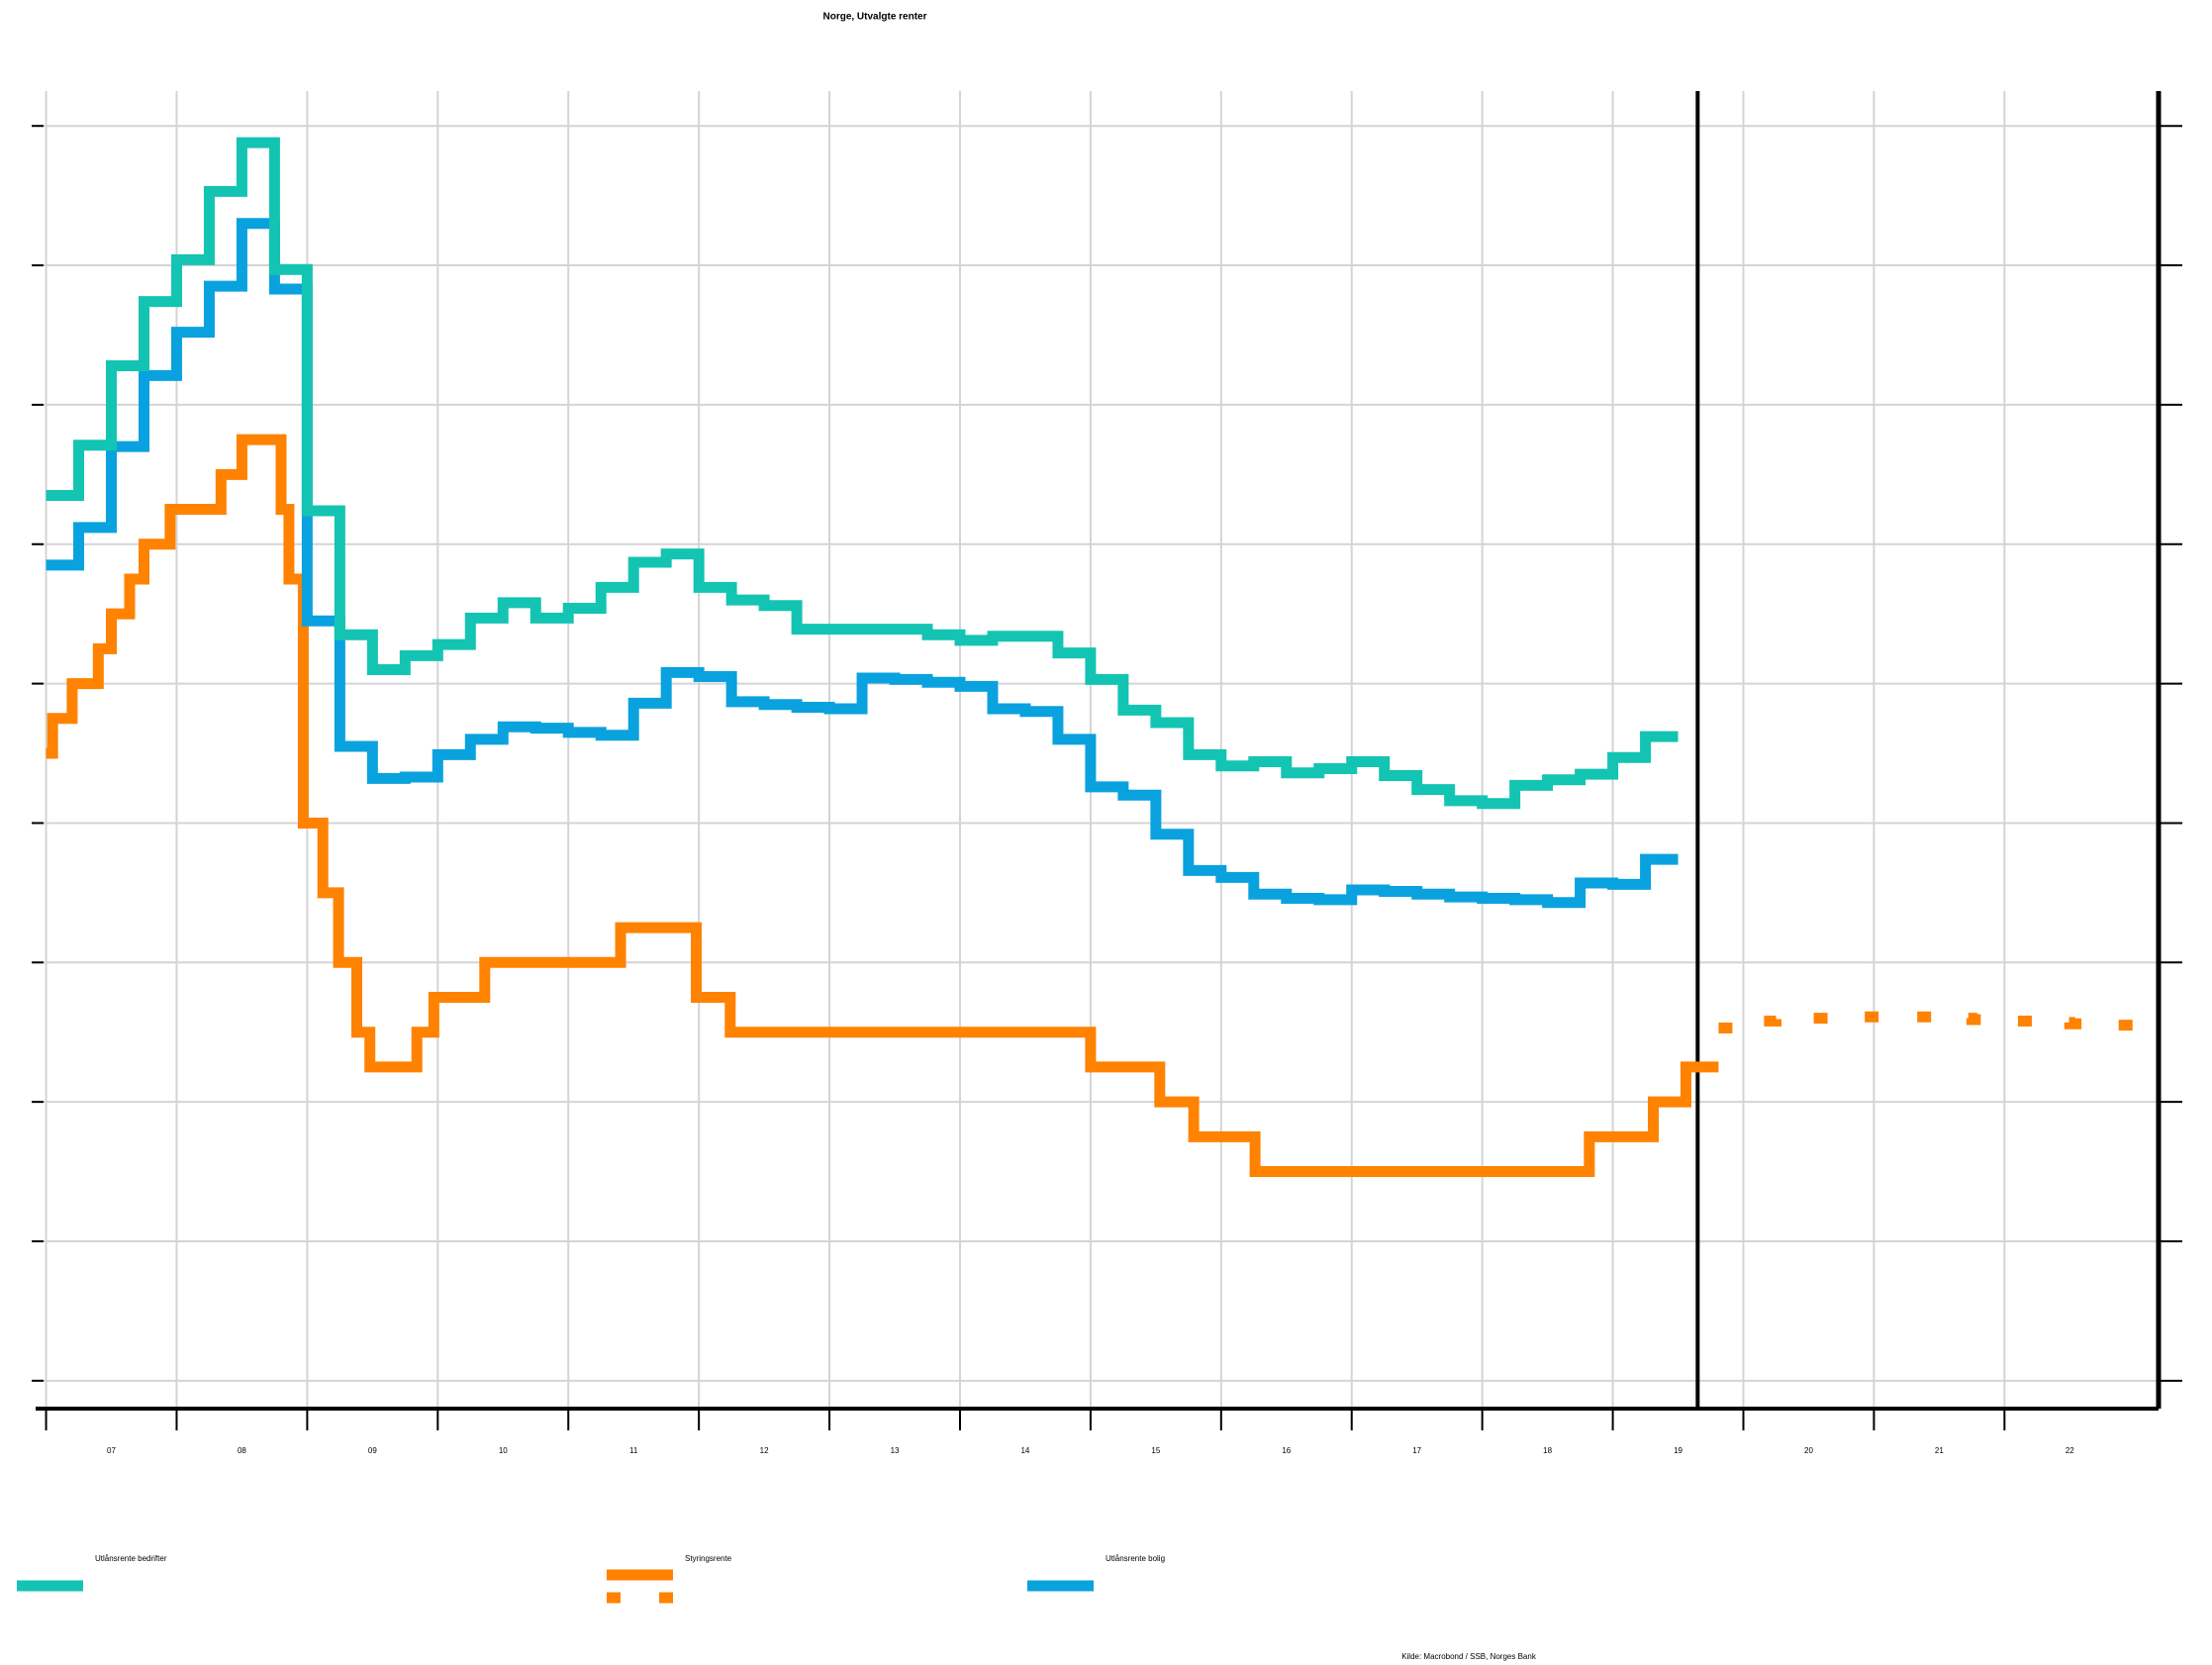 The height and width of the screenshot is (1665, 2212). Describe the element at coordinates (1024, 1450) in the screenshot. I see `x-tick-label: 14` at that location.